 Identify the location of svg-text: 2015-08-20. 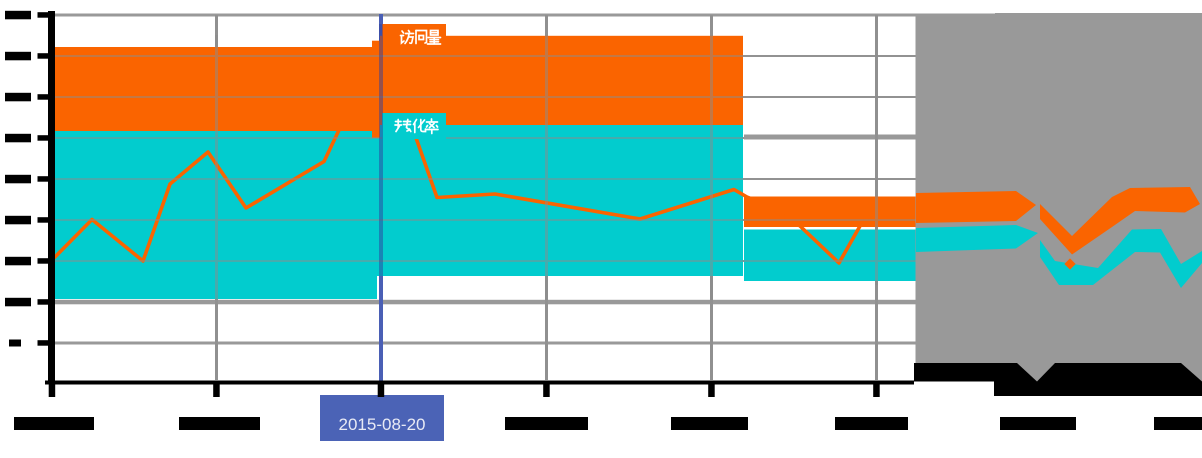
(382, 424).